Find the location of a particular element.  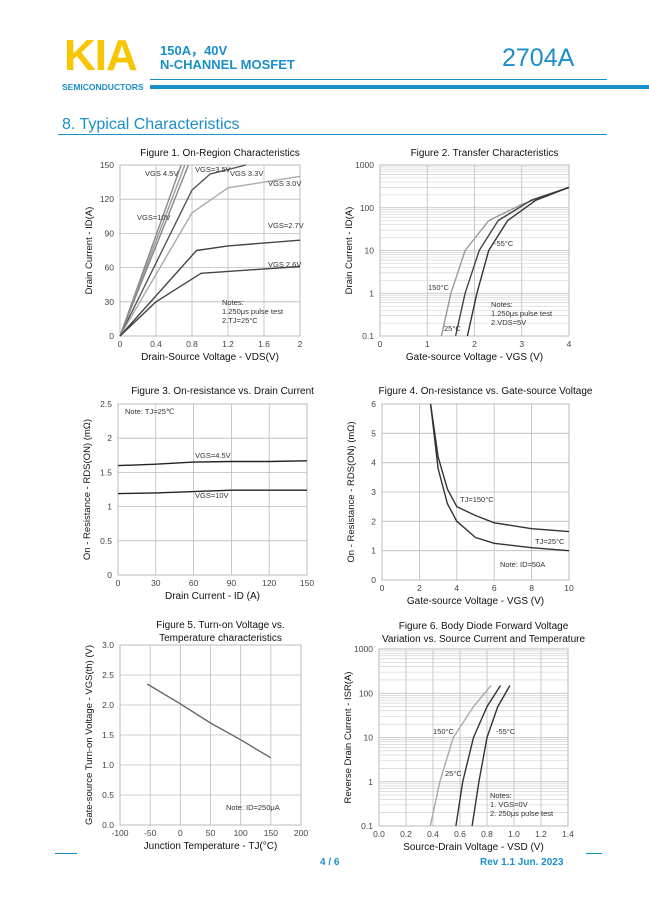

series-label: TJ=25°C is located at coordinates (550, 541).